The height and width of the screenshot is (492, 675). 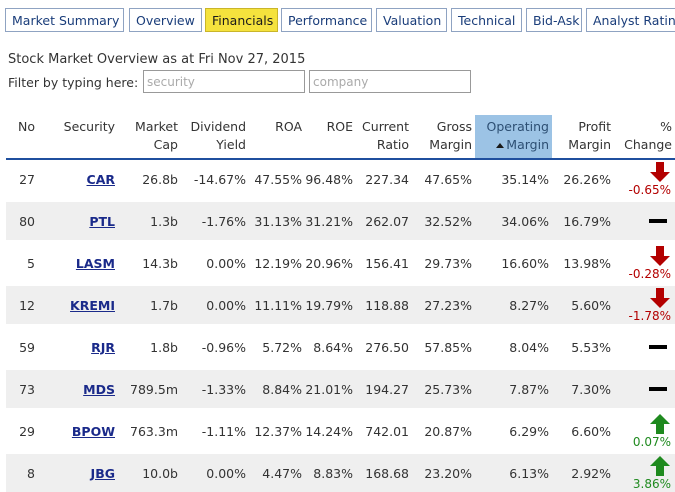 I want to click on cell-no: 27, so click(x=27, y=179).